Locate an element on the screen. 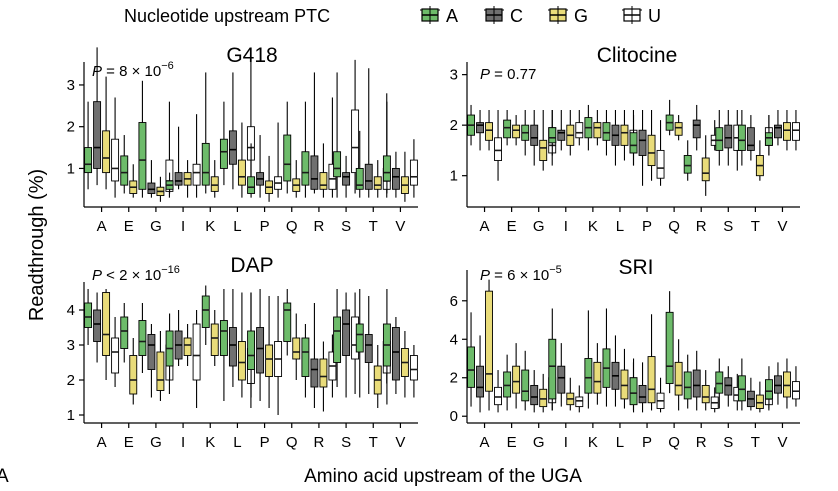 This screenshot has height=491, width=838. legend-item-C: C is located at coordinates (503, 16).